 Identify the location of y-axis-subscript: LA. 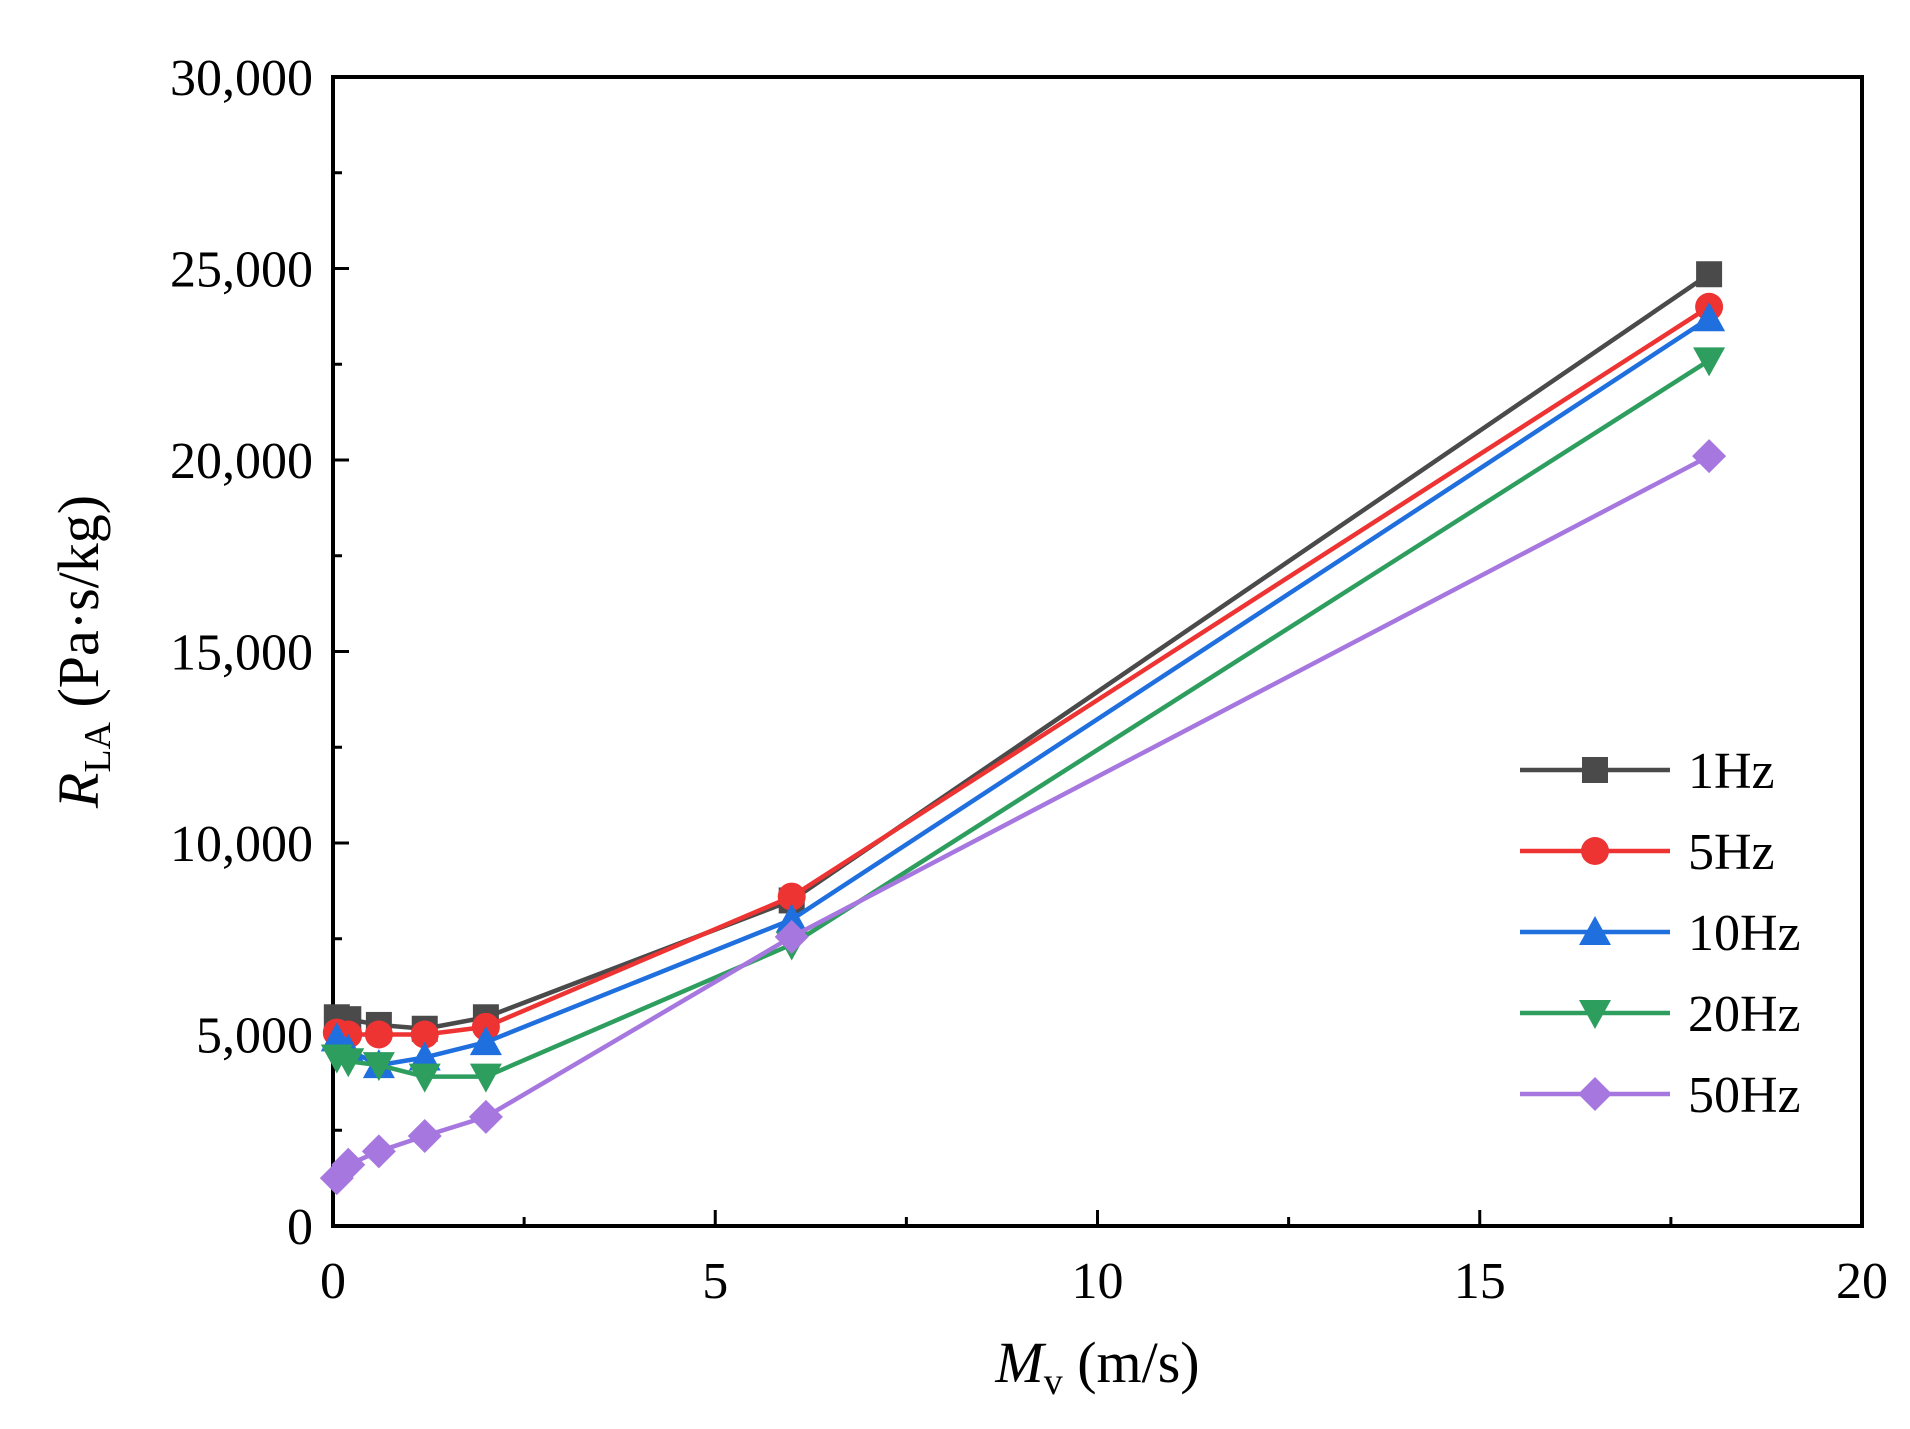
(98, 746).